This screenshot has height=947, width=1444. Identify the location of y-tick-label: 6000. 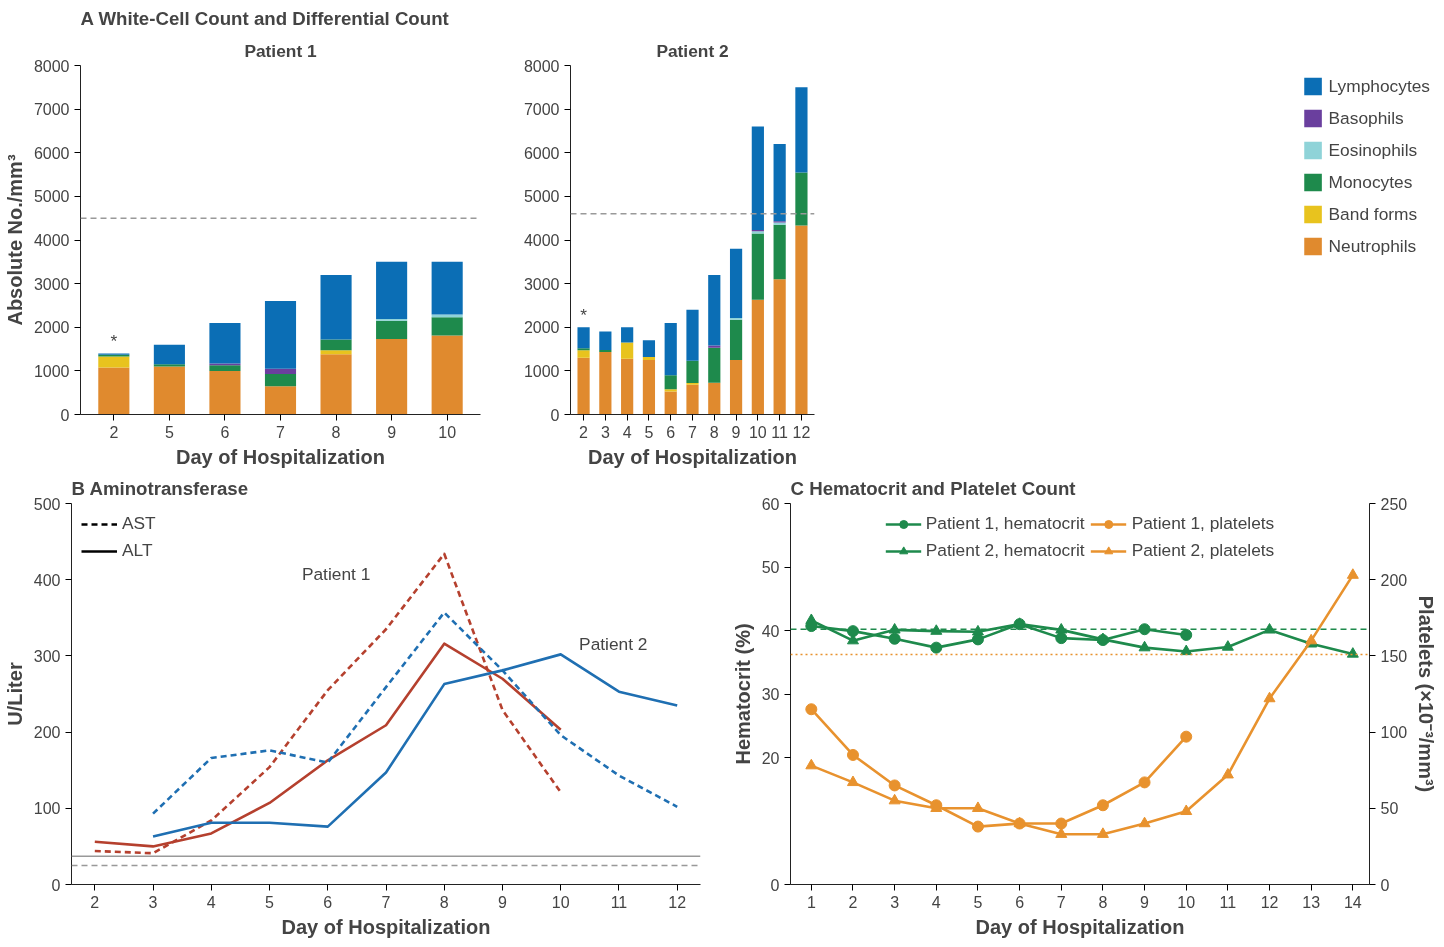
(51, 153).